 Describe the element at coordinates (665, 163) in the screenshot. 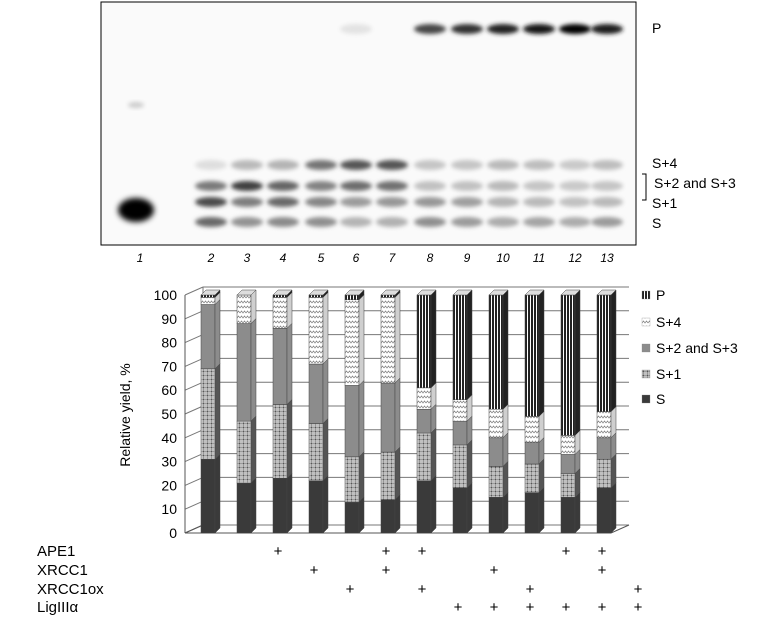

I see `band-label-s4: S+4` at that location.